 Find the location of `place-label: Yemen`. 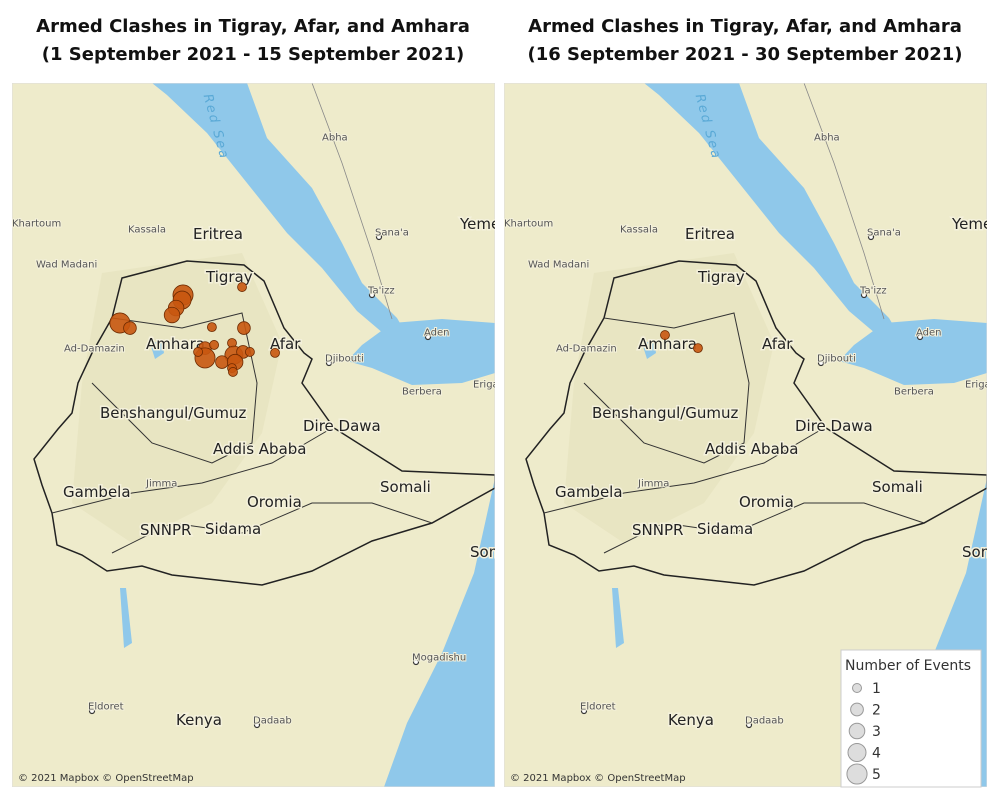

place-label: Yemen is located at coordinates (484, 224).